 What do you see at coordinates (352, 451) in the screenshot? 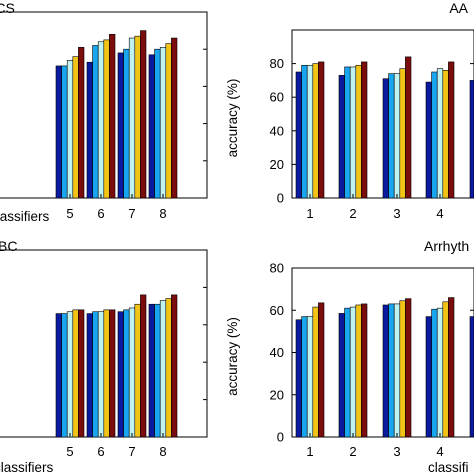
I see `x-tick-label: 2` at bounding box center [352, 451].